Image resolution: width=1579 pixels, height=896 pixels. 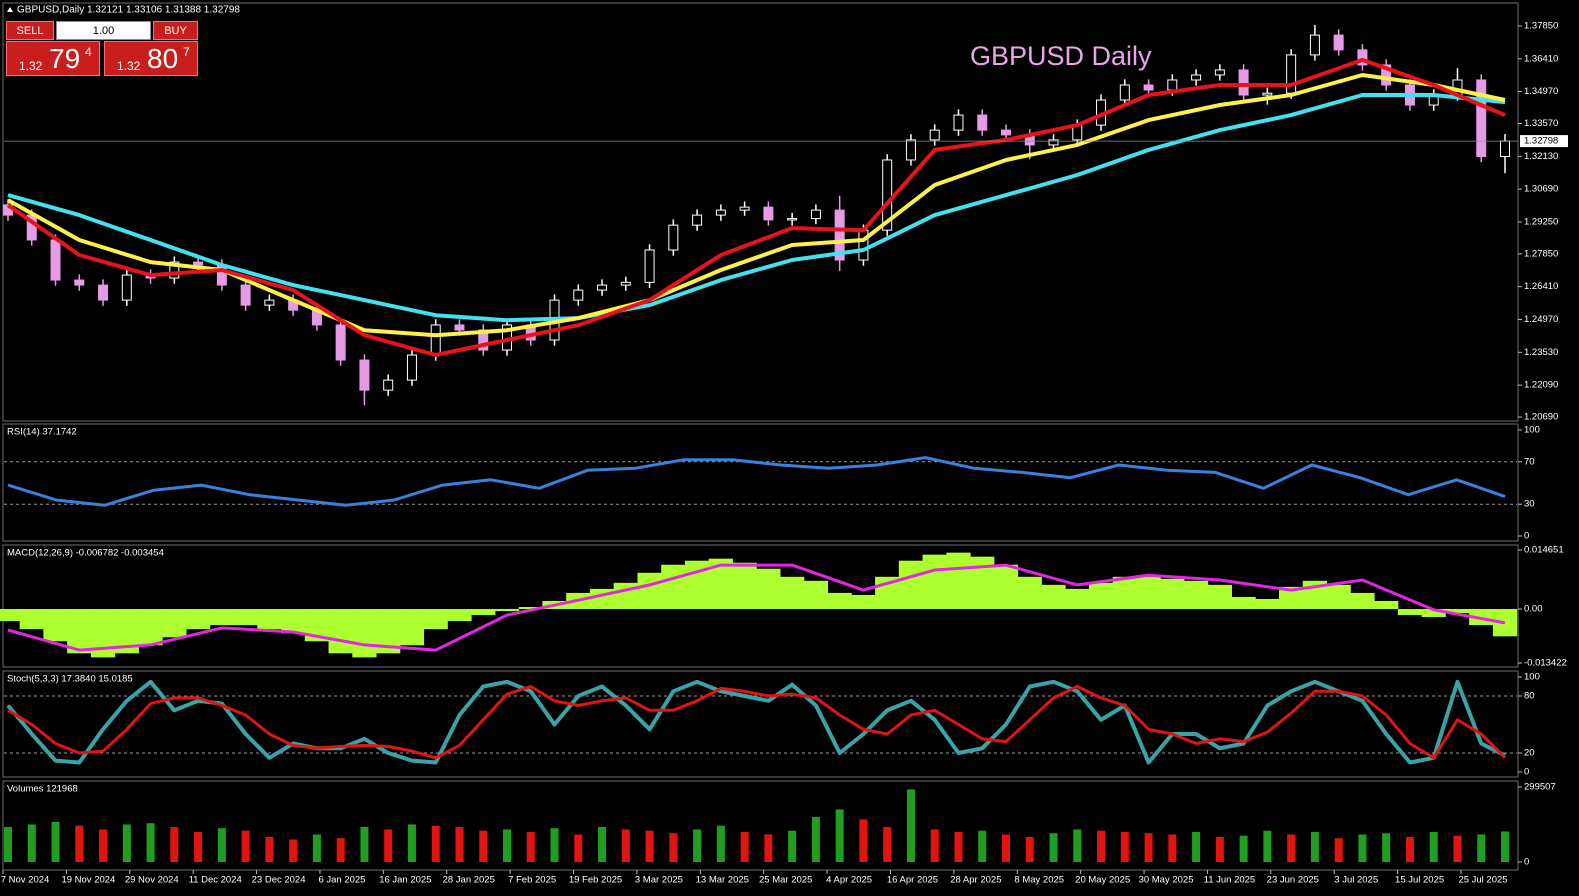 What do you see at coordinates (1544, 550) in the screenshot?
I see `y-tick-label: 0.014651` at bounding box center [1544, 550].